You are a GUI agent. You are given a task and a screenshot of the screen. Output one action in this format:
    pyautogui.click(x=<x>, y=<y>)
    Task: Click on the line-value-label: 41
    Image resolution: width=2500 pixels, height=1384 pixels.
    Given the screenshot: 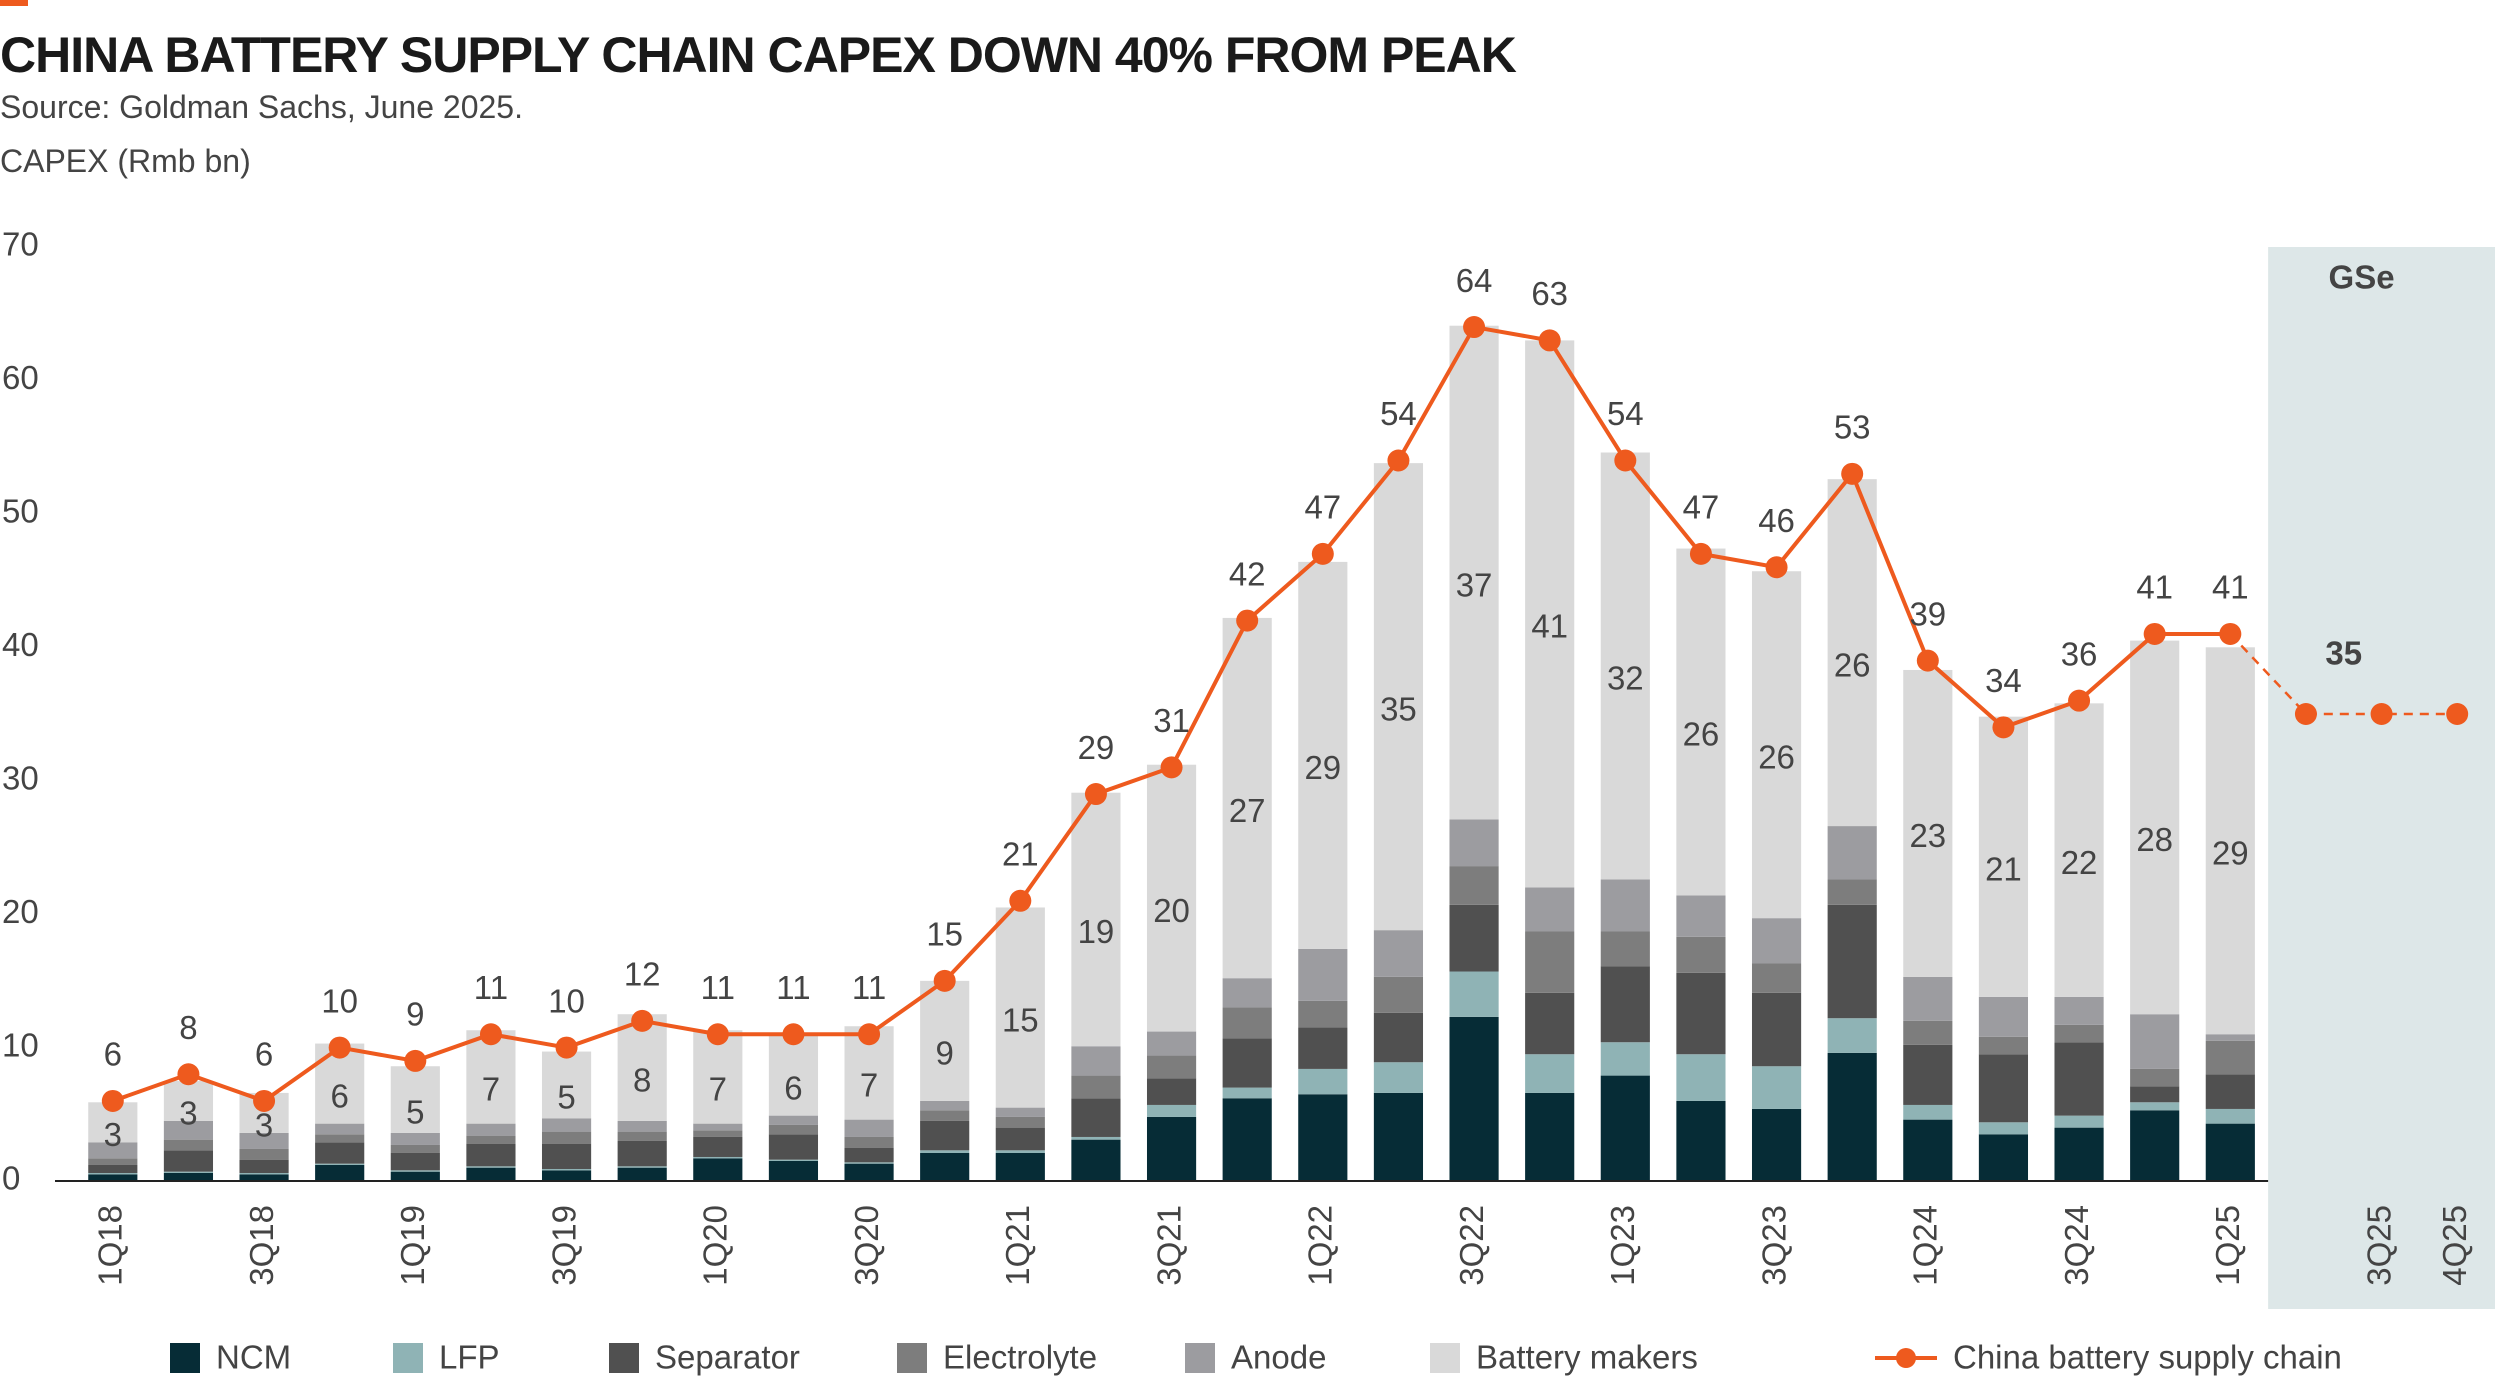 What is the action you would take?
    pyautogui.click(x=2154, y=587)
    